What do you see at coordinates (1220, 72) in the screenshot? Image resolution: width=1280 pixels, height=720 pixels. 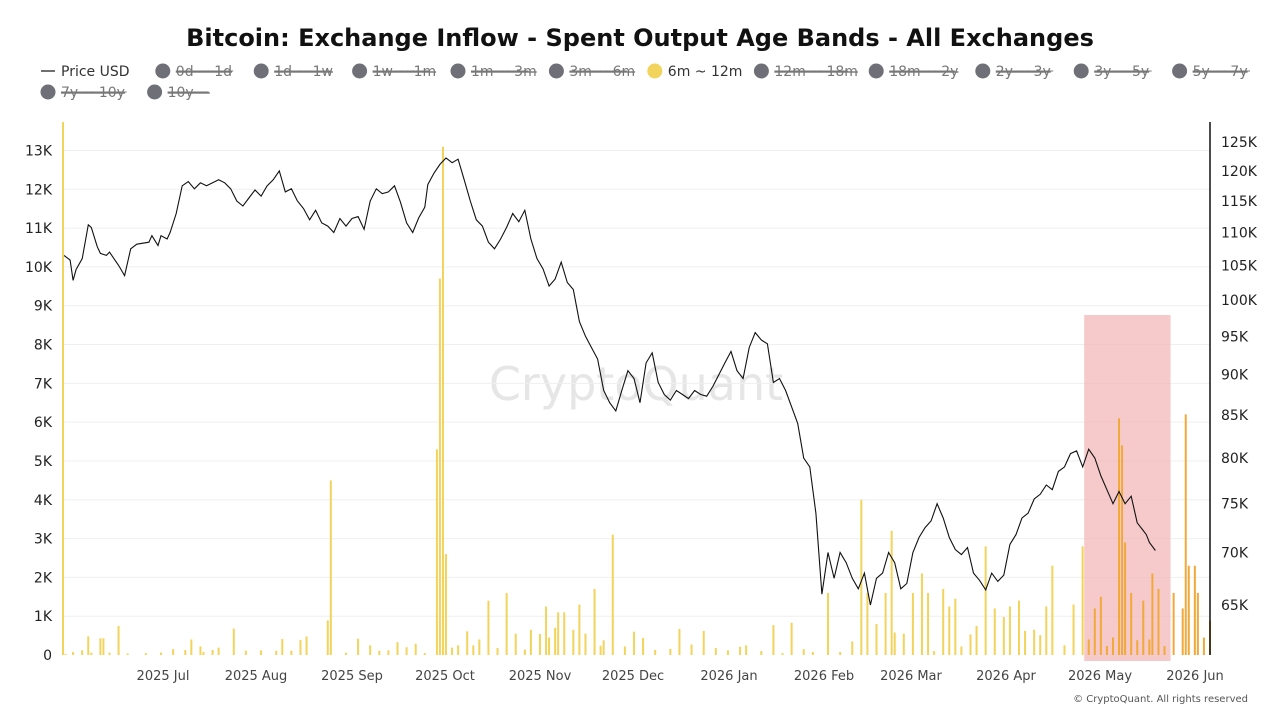 I see `legend-label: 5y ~ 7y` at bounding box center [1220, 72].